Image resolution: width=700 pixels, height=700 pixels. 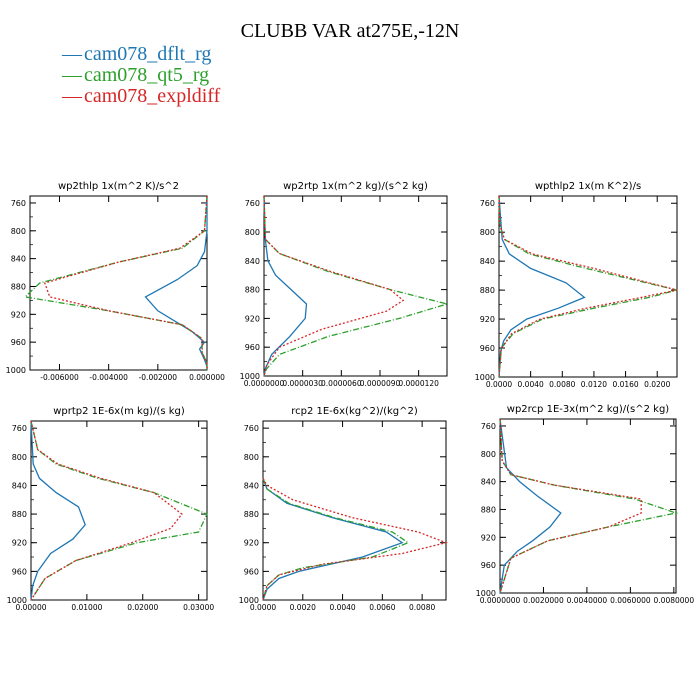 What do you see at coordinates (119, 411) in the screenshot?
I see `subplot-title: wprtp2 1E-6x(m kg)/(s kg)` at bounding box center [119, 411].